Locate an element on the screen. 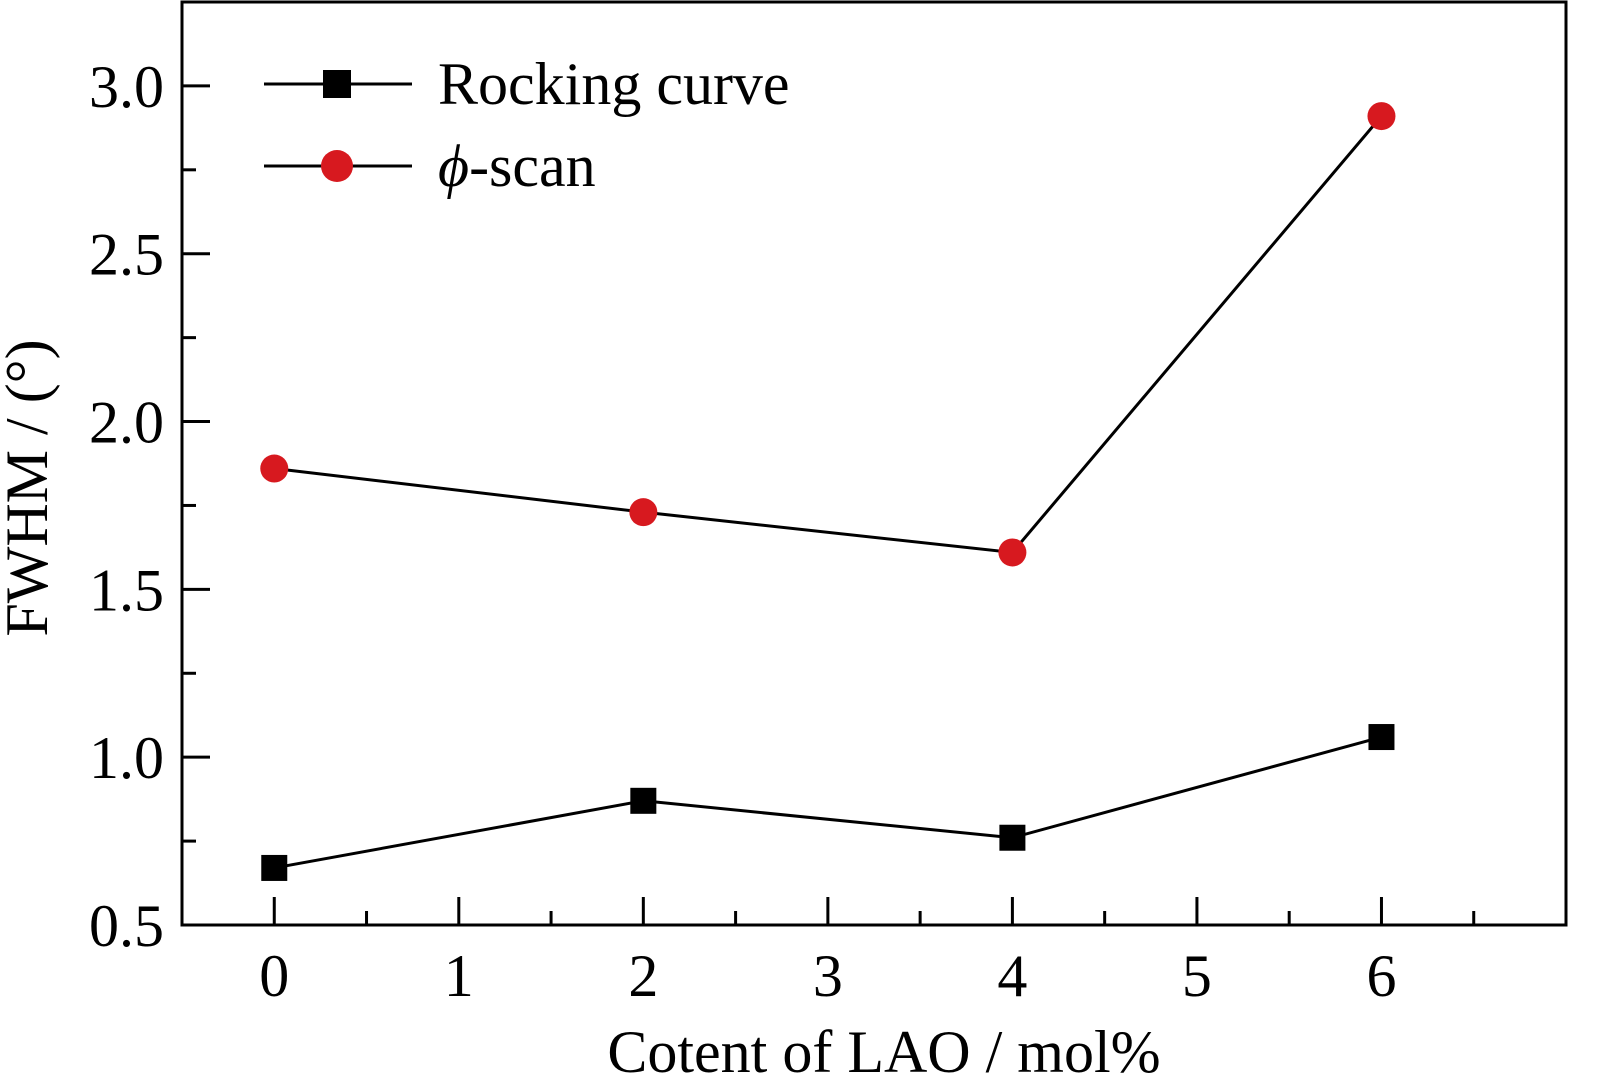  legend-label-phi-suffix: -scan is located at coordinates (532, 166).